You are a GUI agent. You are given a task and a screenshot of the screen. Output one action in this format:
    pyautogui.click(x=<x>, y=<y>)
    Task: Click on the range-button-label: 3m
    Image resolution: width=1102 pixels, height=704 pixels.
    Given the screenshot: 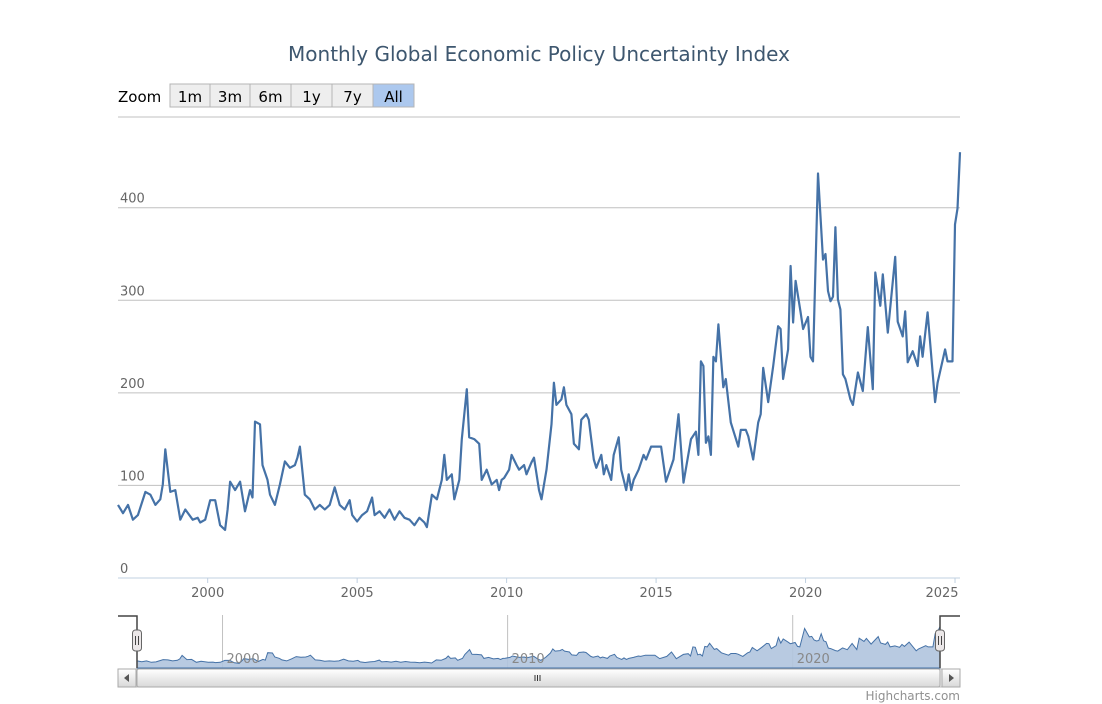 What is the action you would take?
    pyautogui.click(x=230, y=97)
    